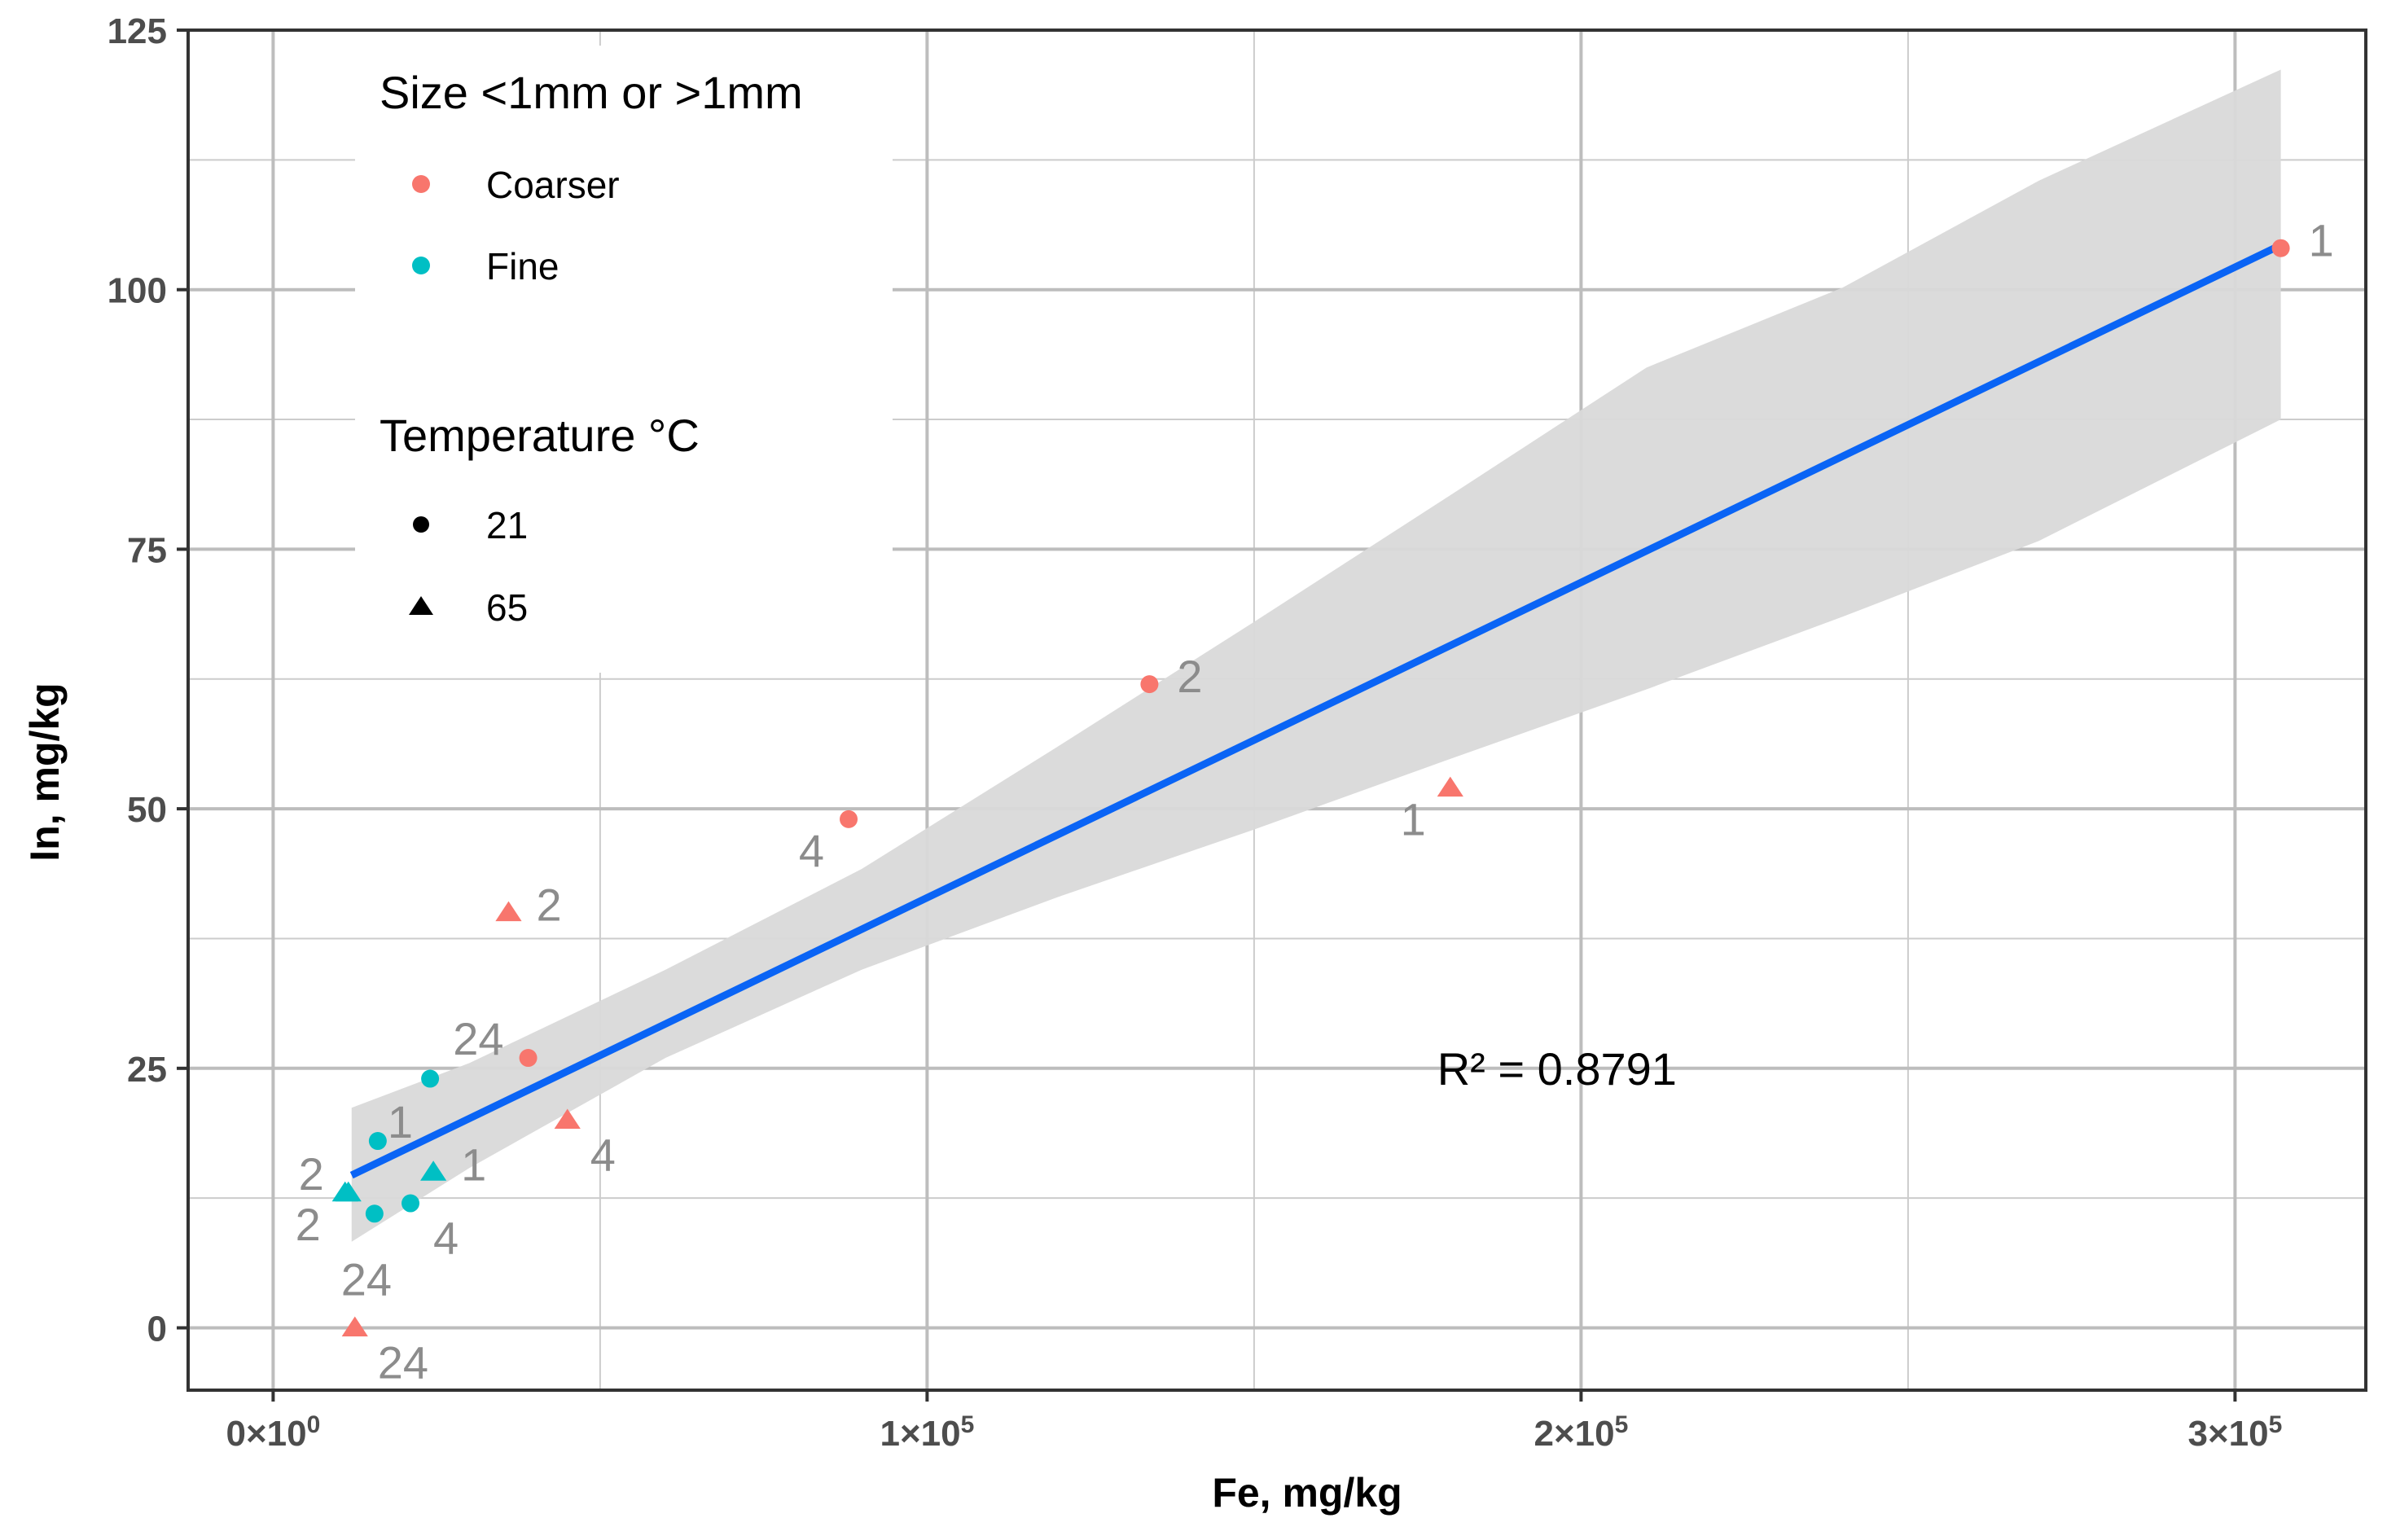  What do you see at coordinates (421, 184) in the screenshot?
I see `legend-key-coarser` at bounding box center [421, 184].